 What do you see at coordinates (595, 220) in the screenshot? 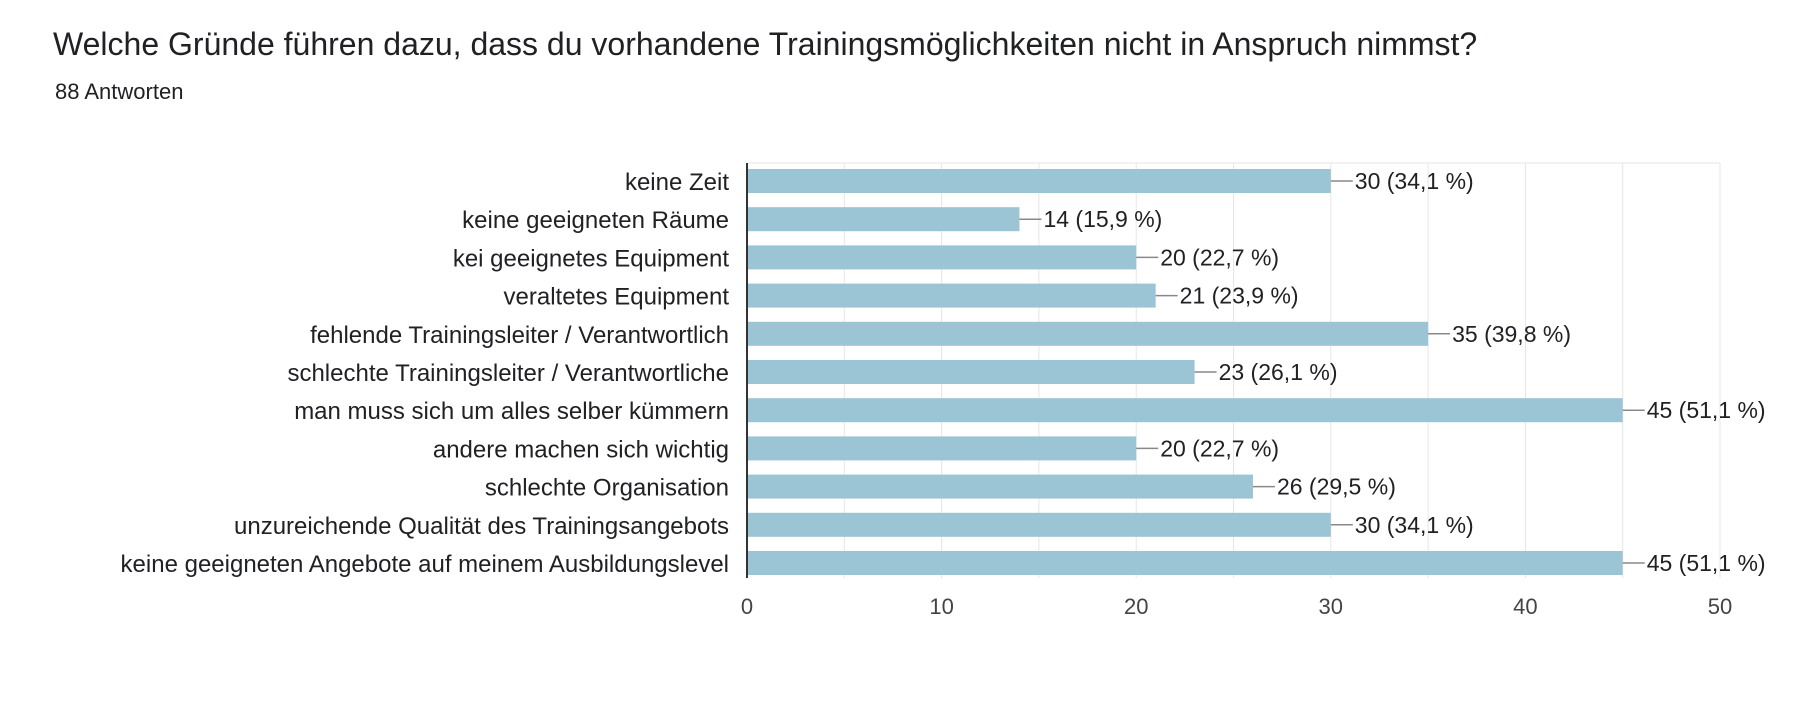
I see `category-label: keine geeigneten Räume` at bounding box center [595, 220].